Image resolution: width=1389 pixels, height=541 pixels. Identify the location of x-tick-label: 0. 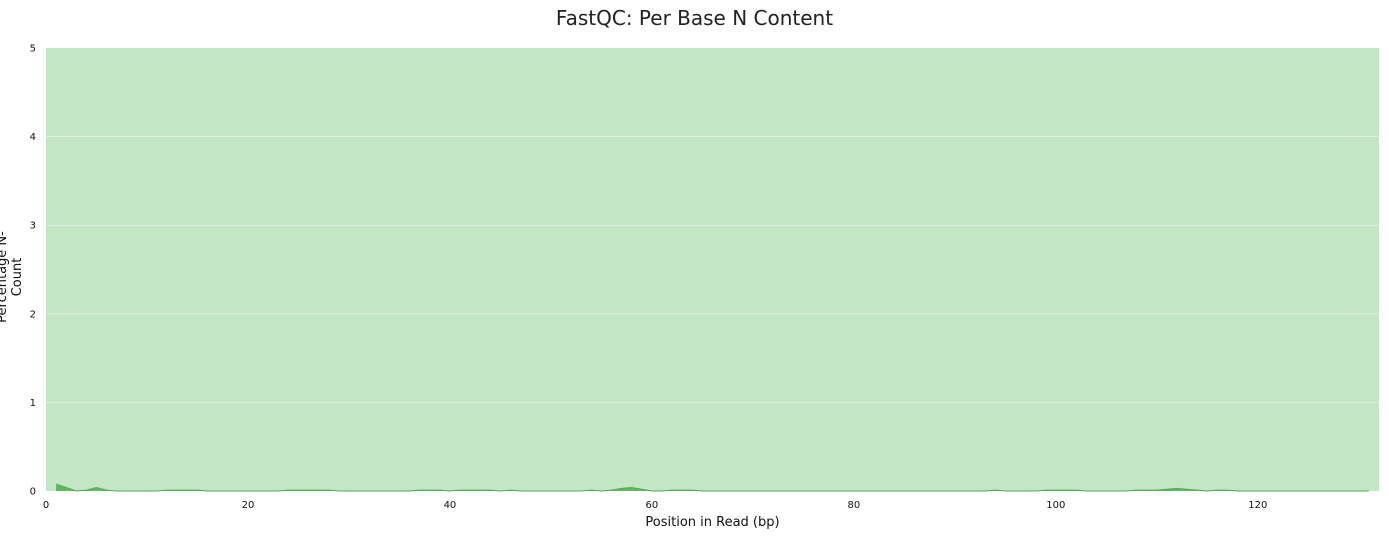
(46, 505).